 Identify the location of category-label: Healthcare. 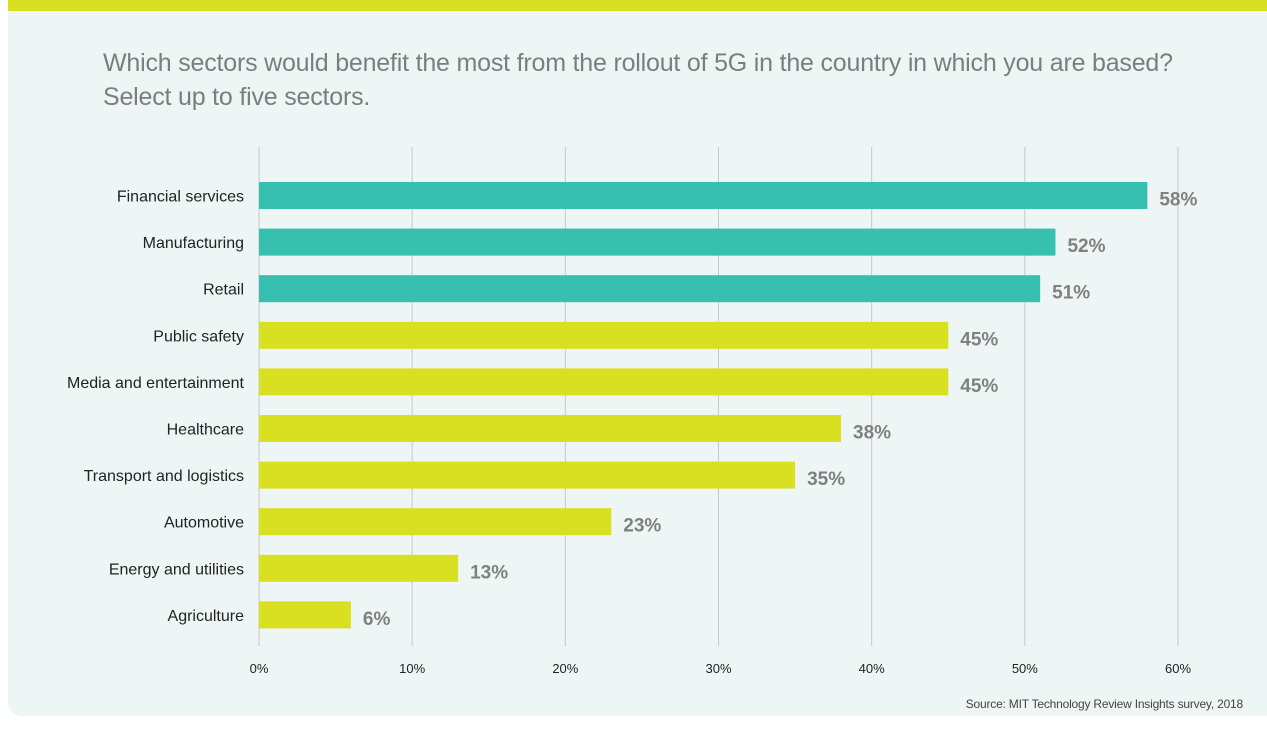
(205, 430).